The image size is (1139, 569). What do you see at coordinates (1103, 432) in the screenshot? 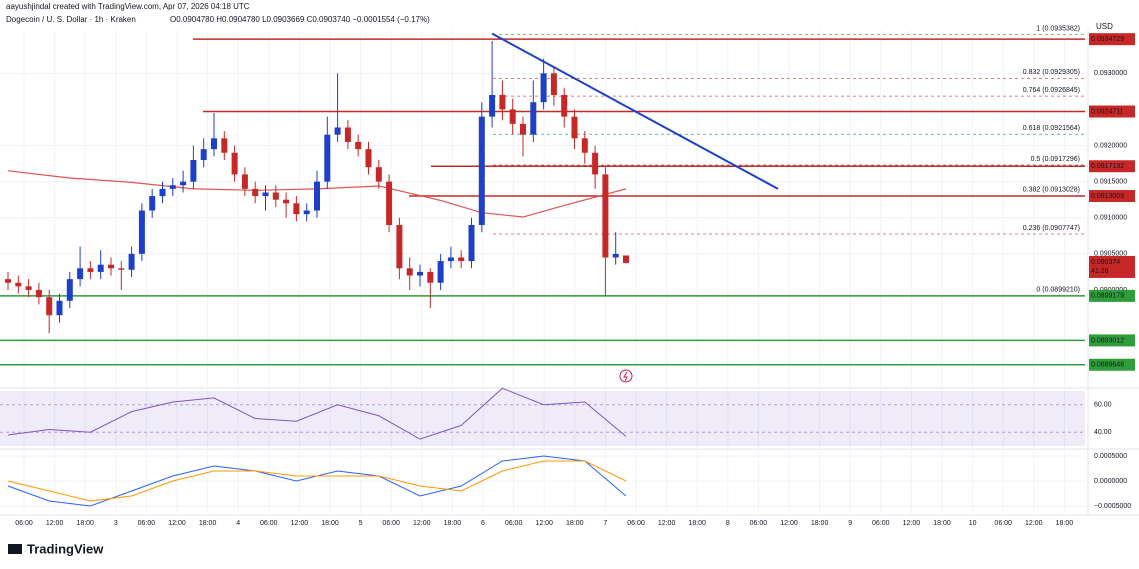
I see `rsi-tick-label: 40.00` at bounding box center [1103, 432].